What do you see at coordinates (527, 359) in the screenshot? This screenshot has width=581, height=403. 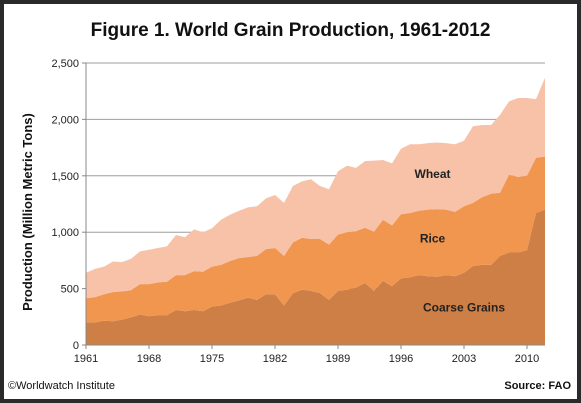 I see `x-tick-label: 2010` at bounding box center [527, 359].